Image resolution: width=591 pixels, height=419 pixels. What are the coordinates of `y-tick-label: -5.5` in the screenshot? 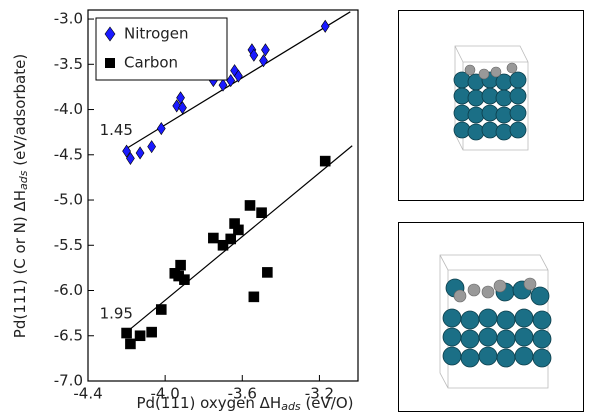 It's located at (68, 245).